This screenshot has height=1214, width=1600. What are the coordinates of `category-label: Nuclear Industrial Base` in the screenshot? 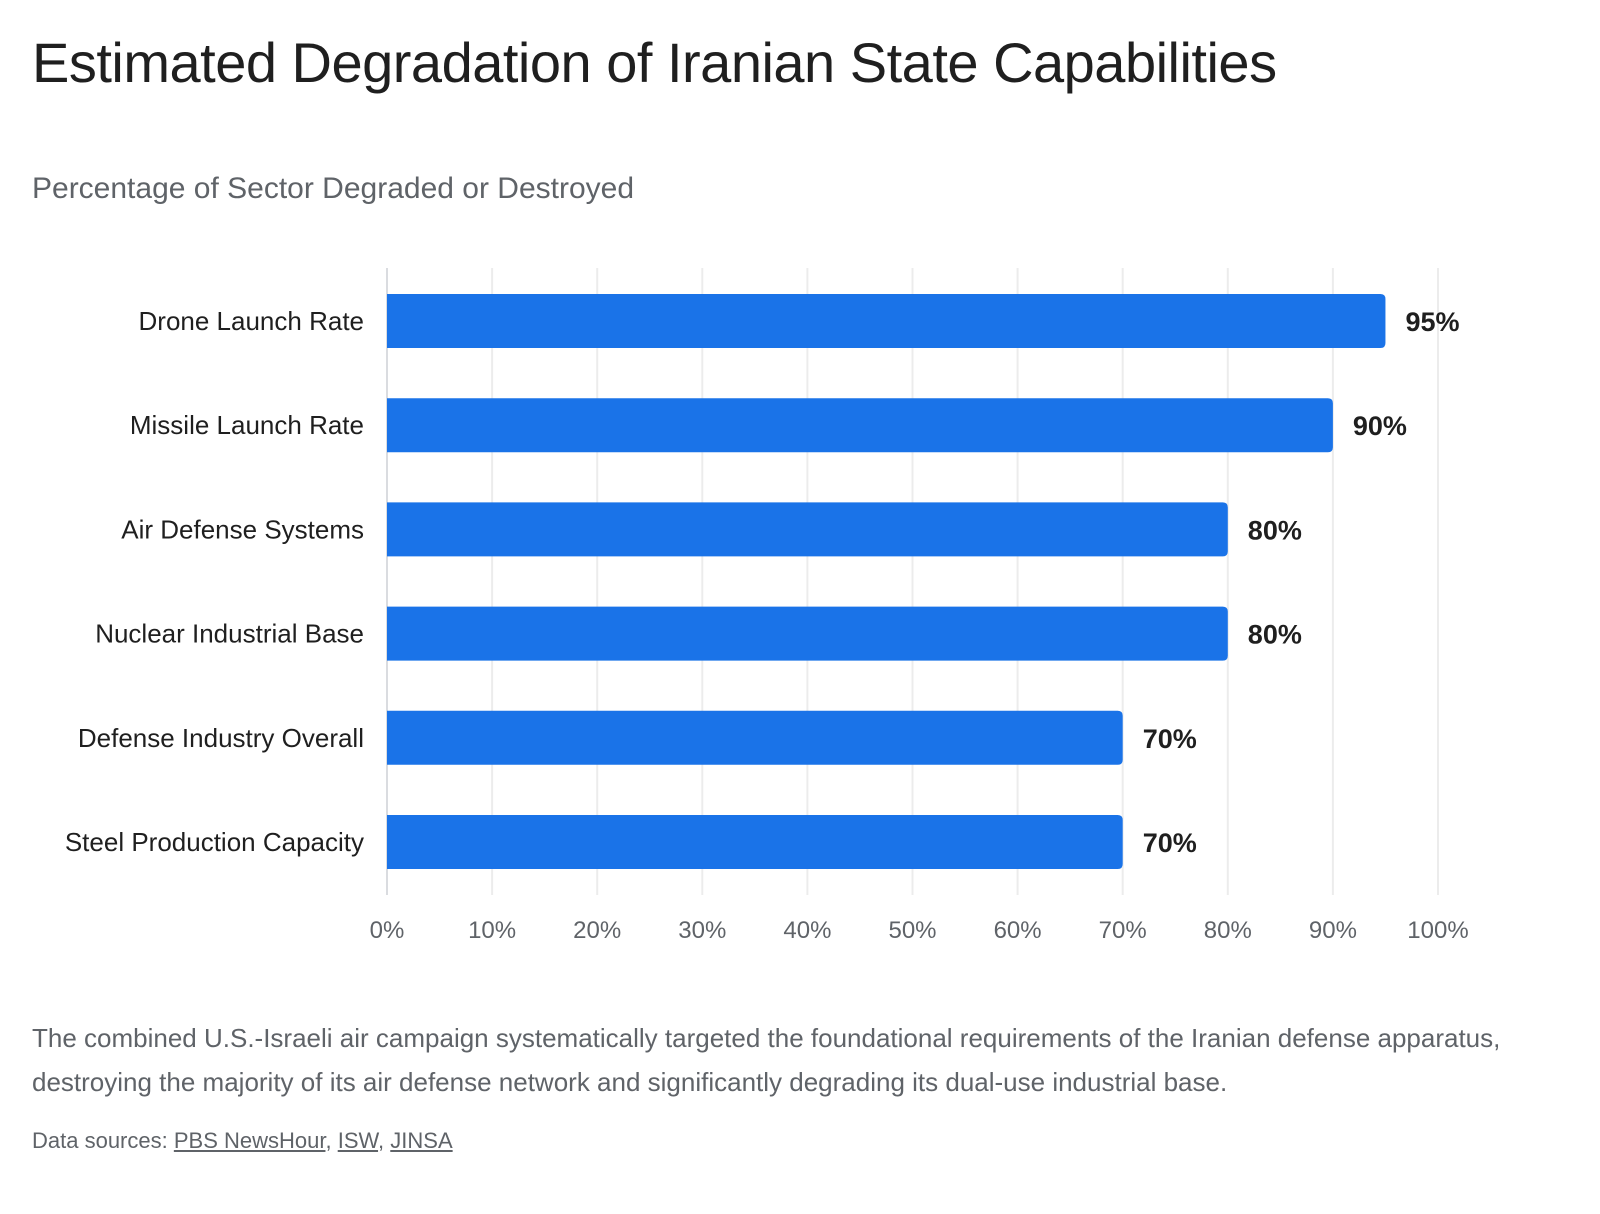 It's located at (229, 634).